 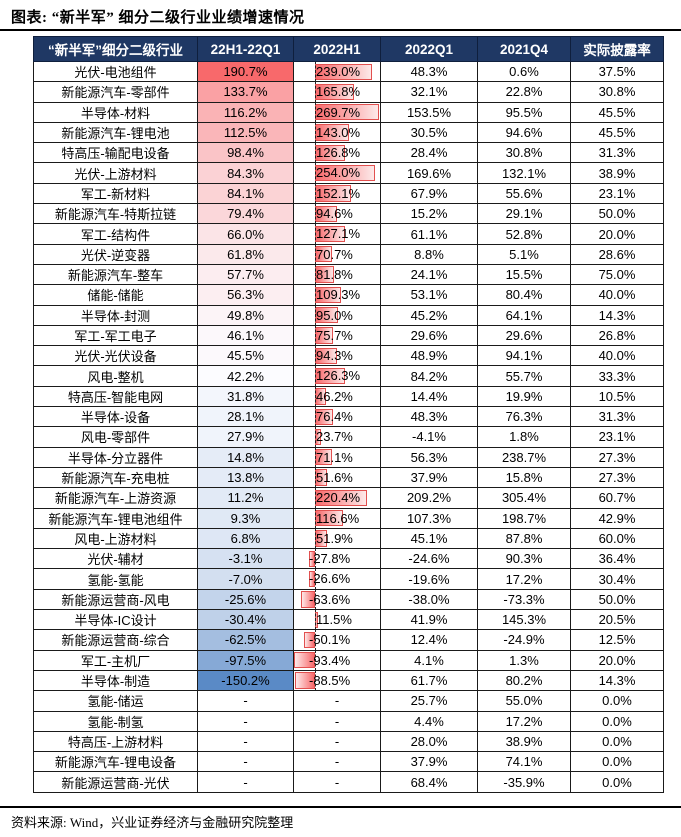 What do you see at coordinates (334, 315) in the screenshot?
I see `growth-2022h1-value: 95.0%` at bounding box center [334, 315].